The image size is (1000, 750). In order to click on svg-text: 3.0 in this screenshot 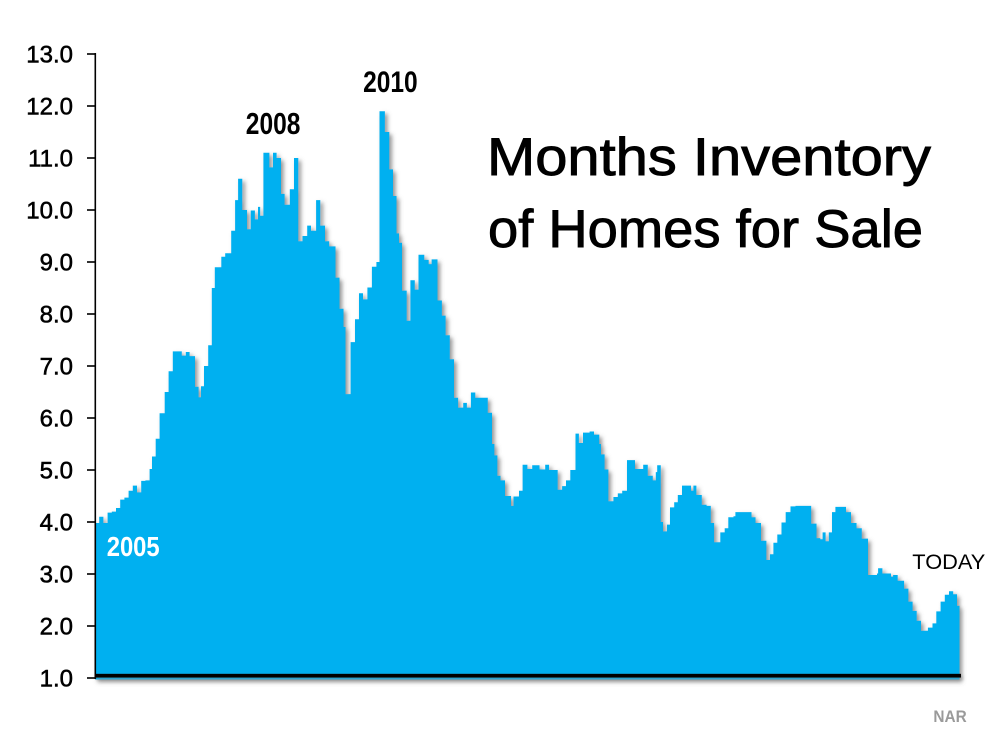, I will do `click(56, 575)`.